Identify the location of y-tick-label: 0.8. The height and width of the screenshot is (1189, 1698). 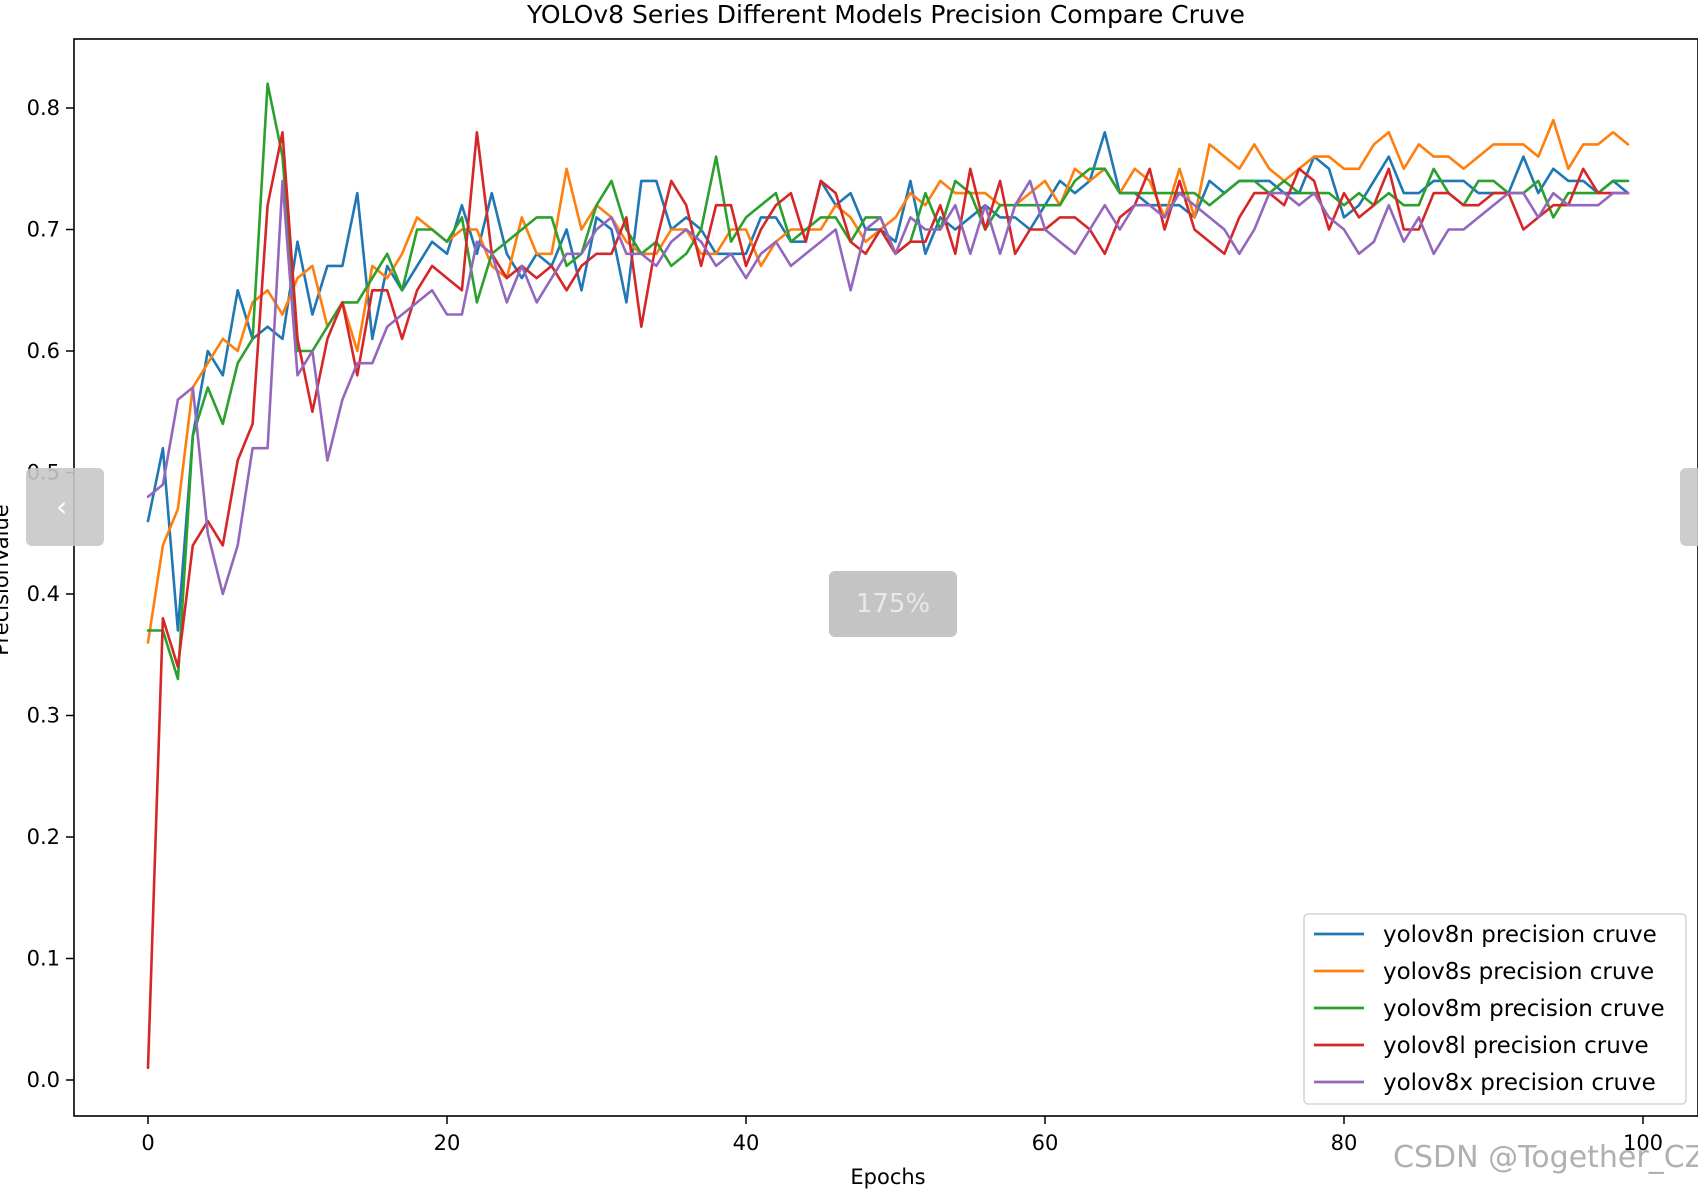
(43, 108).